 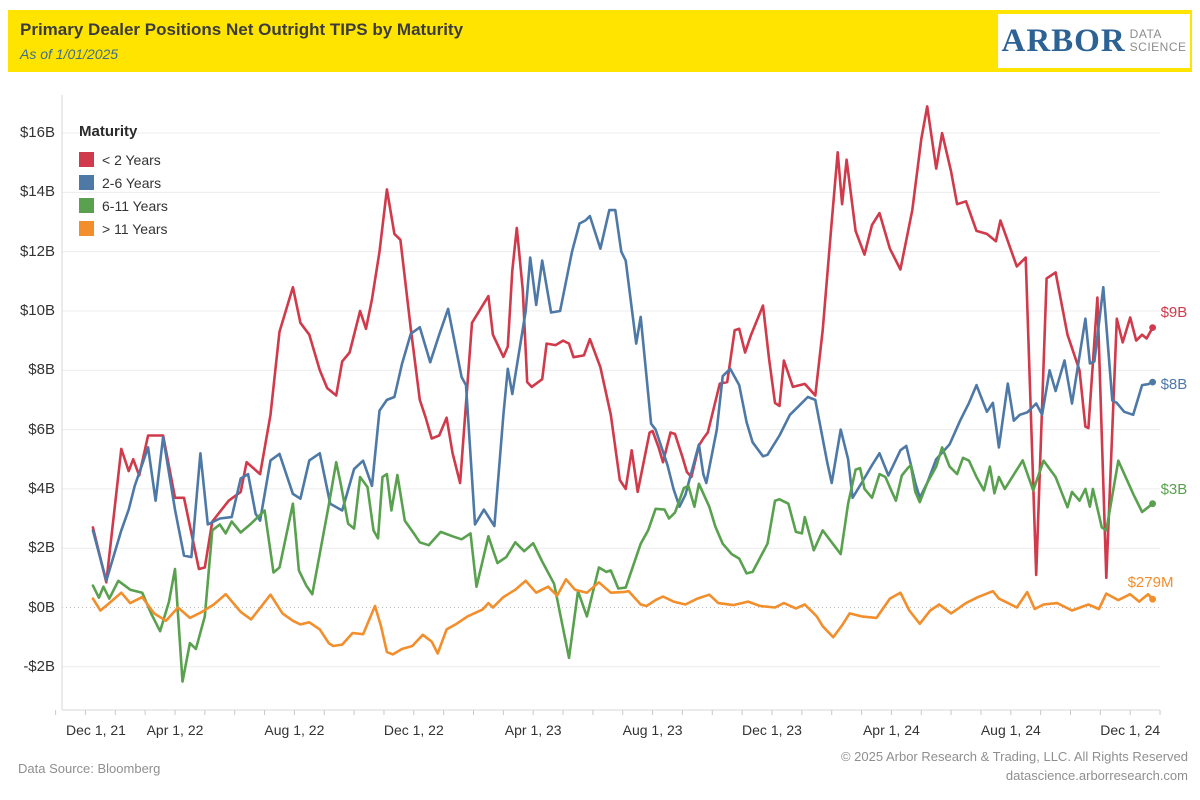 I want to click on x-tick-label: Dec 1, 24, so click(x=1130, y=730).